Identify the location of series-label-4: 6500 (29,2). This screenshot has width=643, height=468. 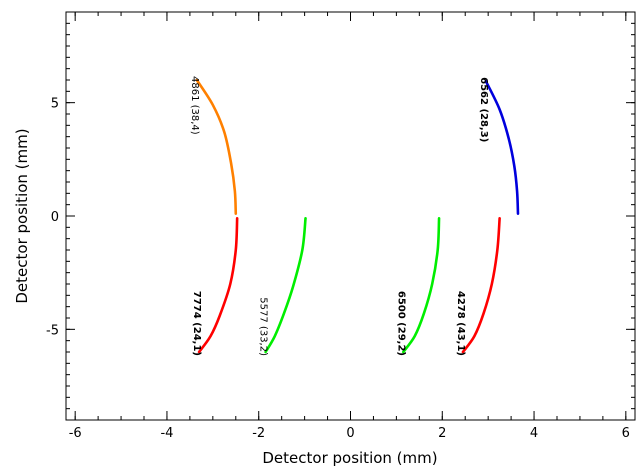
(400, 323).